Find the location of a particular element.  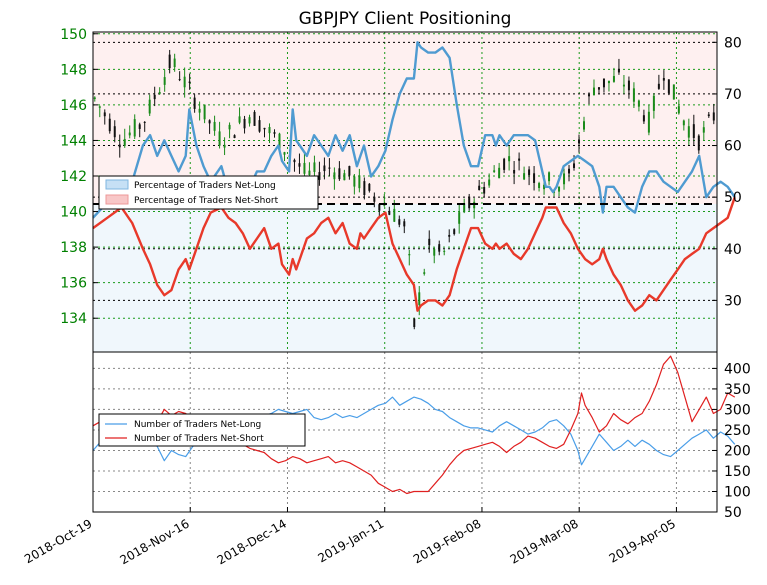

legend-swatch-net-long is located at coordinates (117, 184).